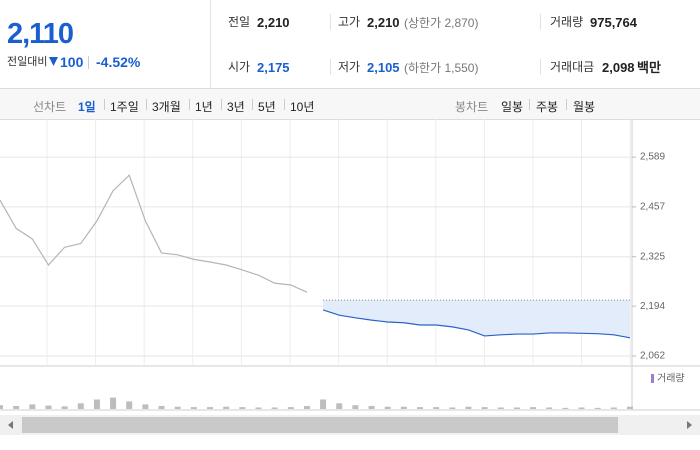 The width and height of the screenshot is (700, 450). Describe the element at coordinates (239, 67) in the screenshot. I see `stat-label: 시가` at that location.